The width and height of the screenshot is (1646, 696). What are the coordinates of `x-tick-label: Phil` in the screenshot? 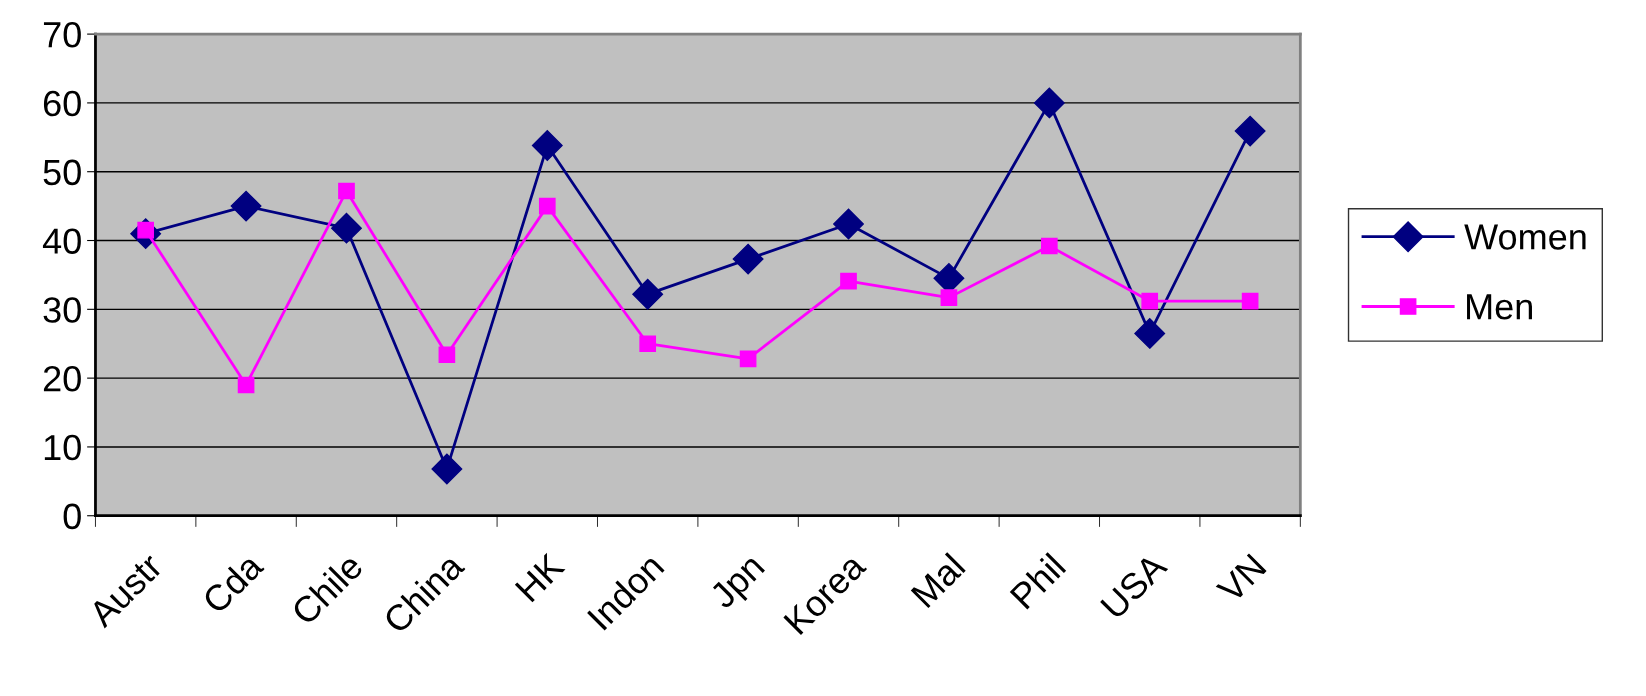 It's located at (1037, 581).